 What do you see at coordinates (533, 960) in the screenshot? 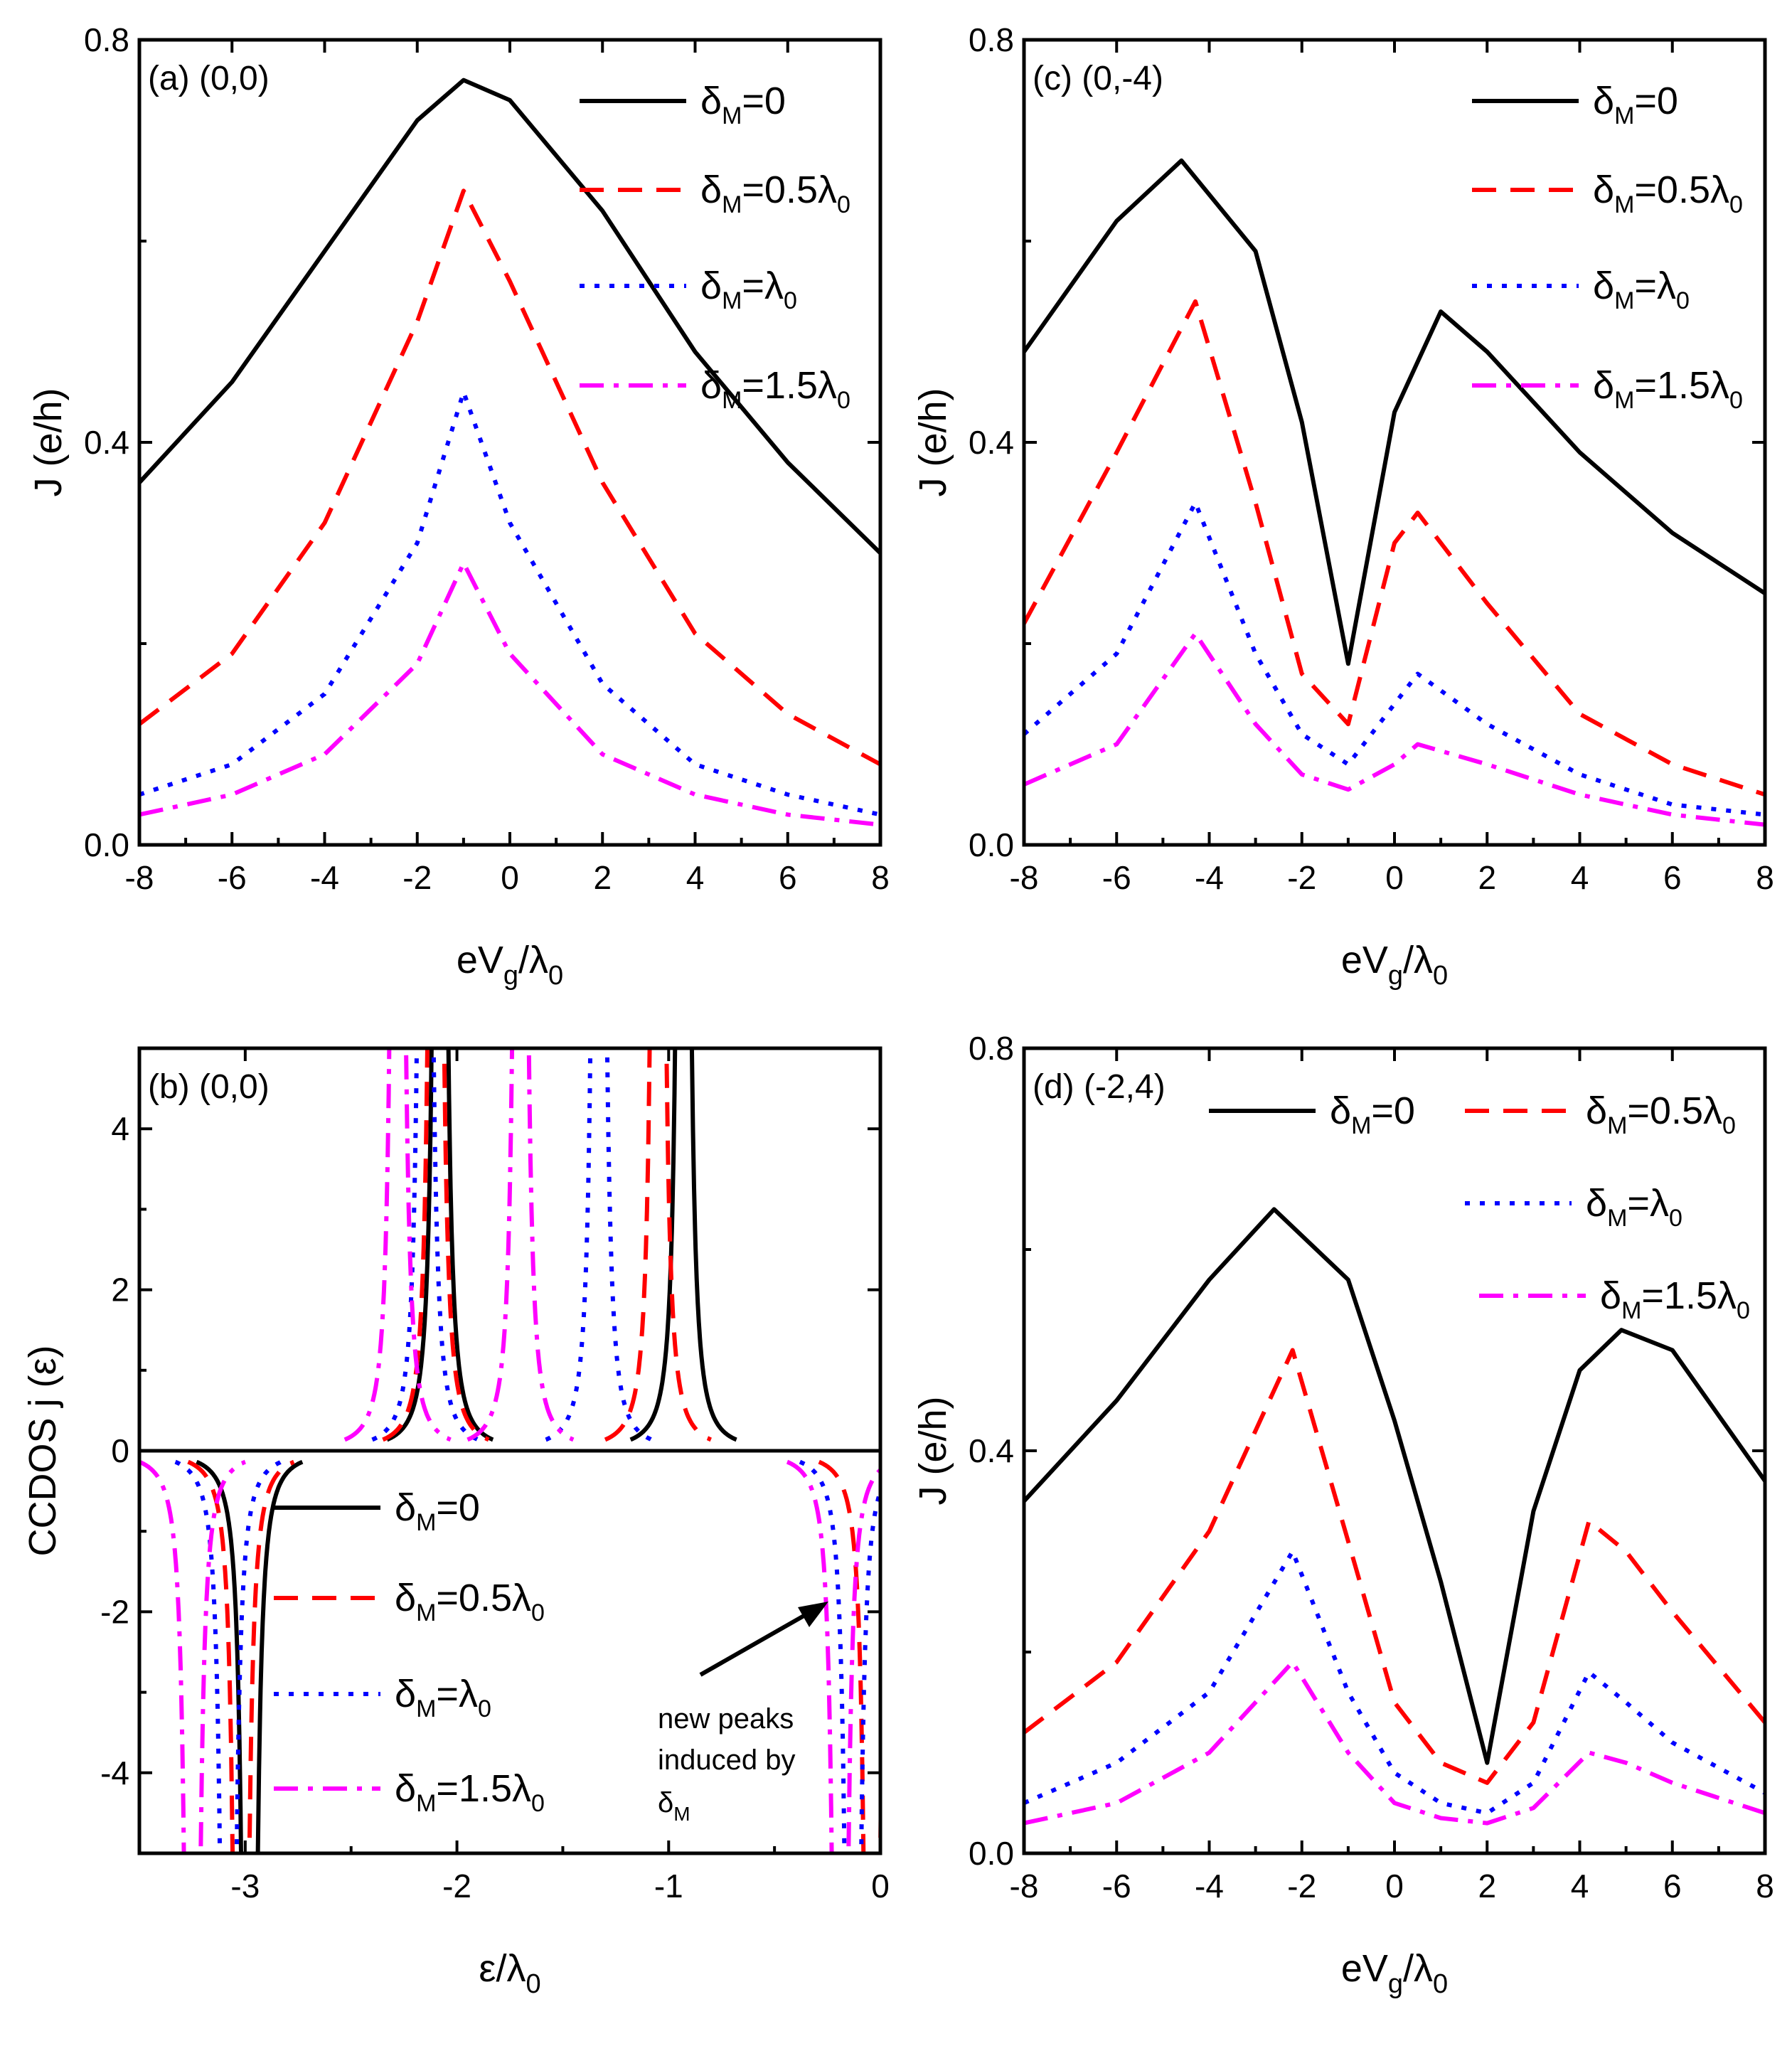
I see `x-axis-label-slash: /λ` at bounding box center [533, 960].